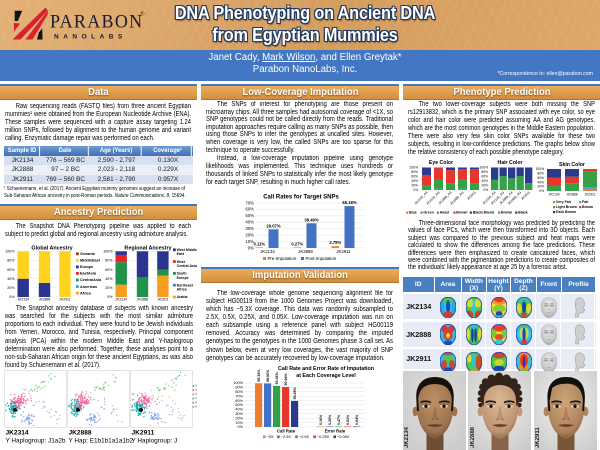 The width and height of the screenshot is (600, 450). What do you see at coordinates (321, 419) in the screenshot?
I see `svg-text: 0.16%` at bounding box center [321, 419].